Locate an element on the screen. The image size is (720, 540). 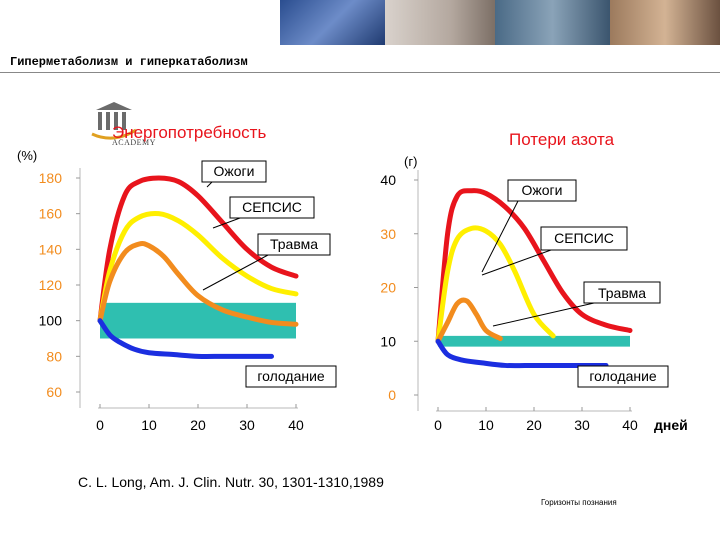
y-axis-label: (г) is located at coordinates (410, 161).